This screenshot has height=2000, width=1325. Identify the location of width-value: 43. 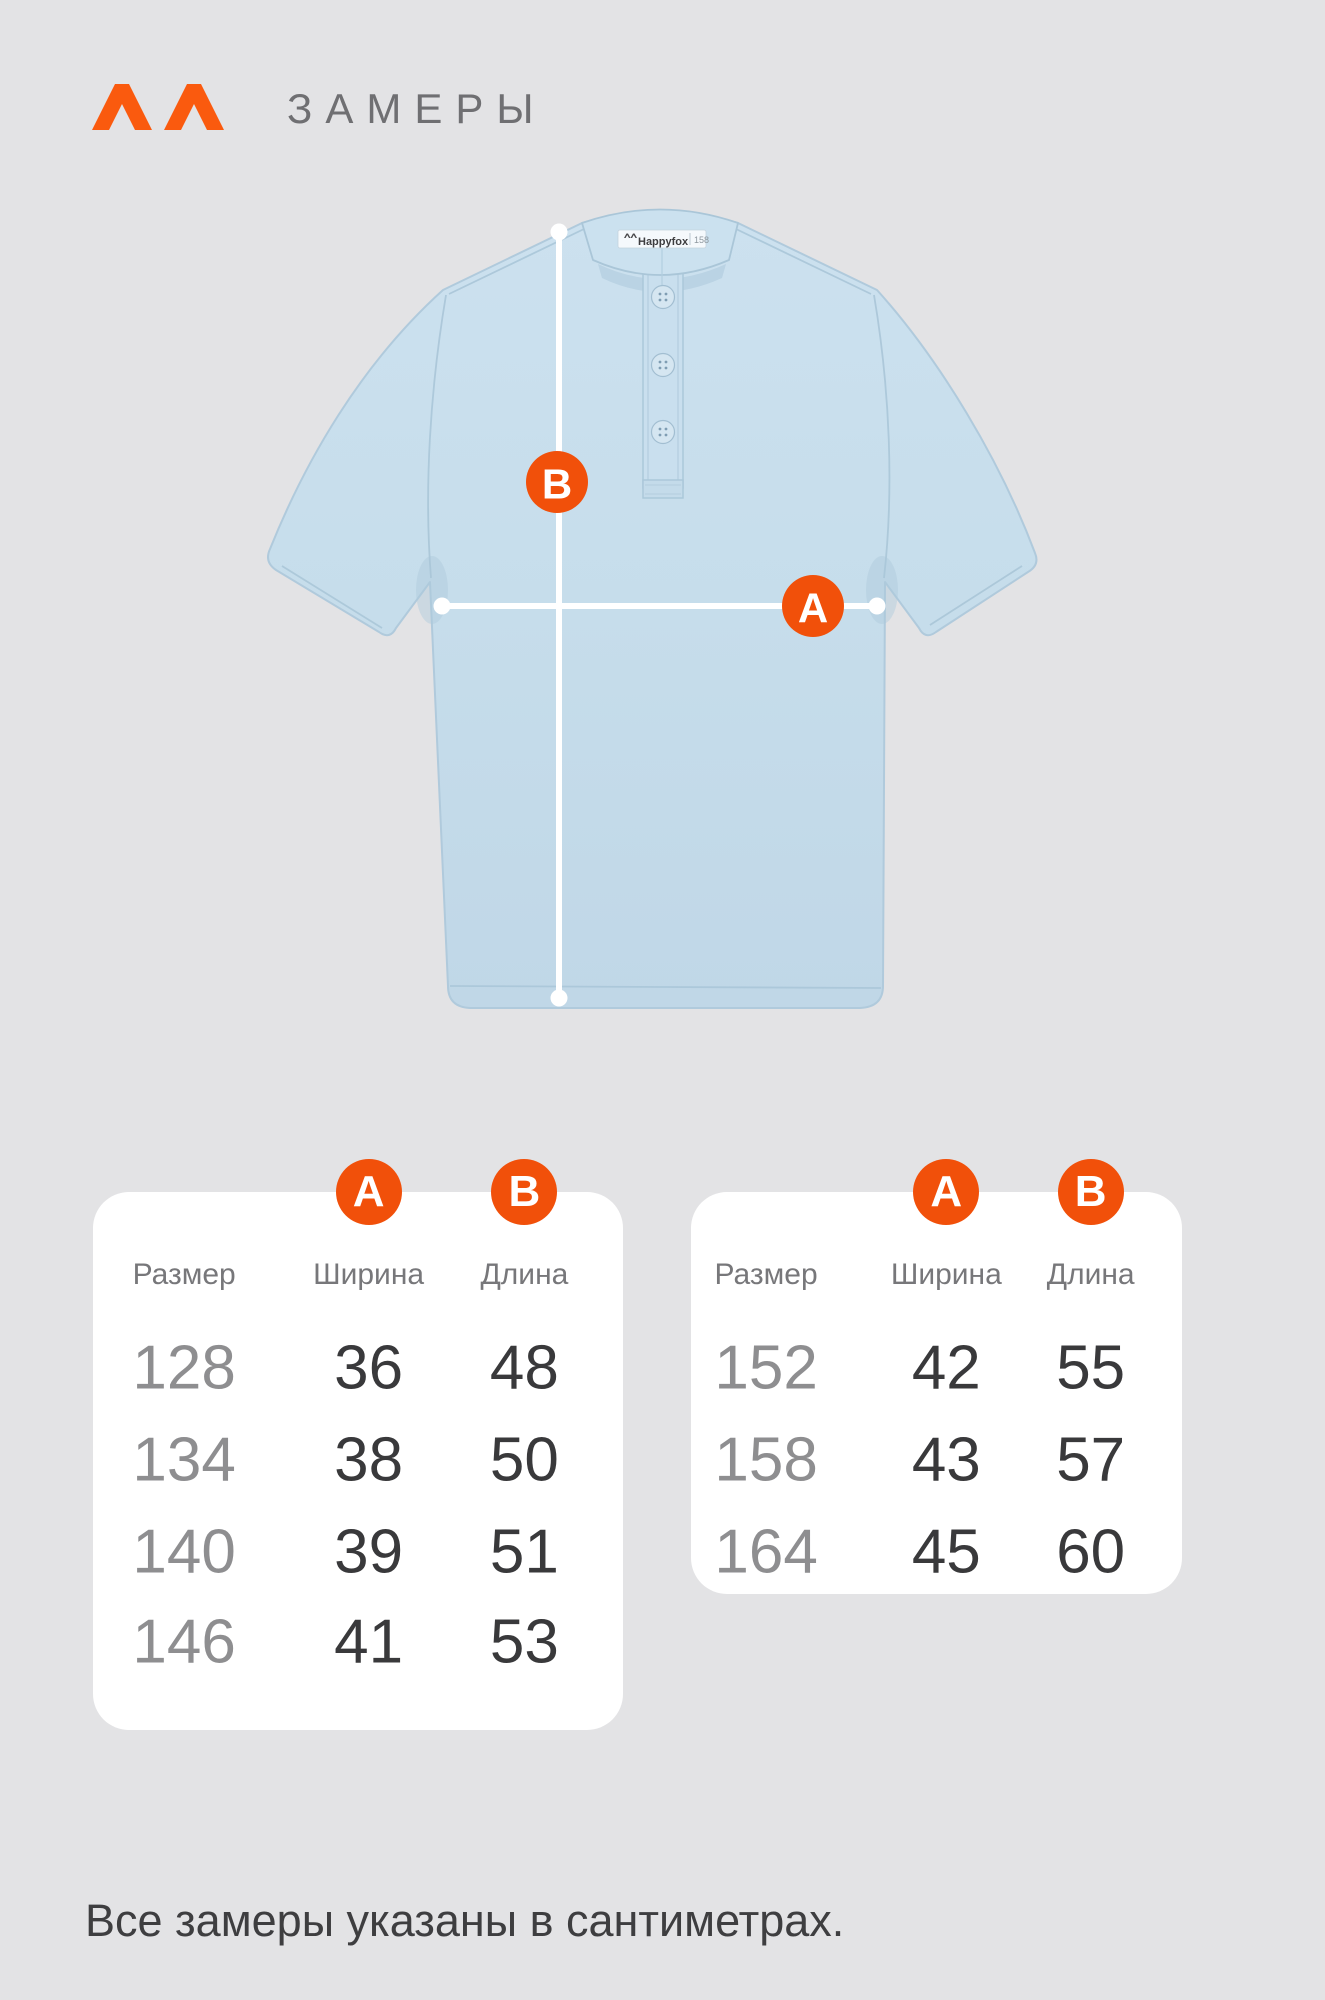
(946, 1460).